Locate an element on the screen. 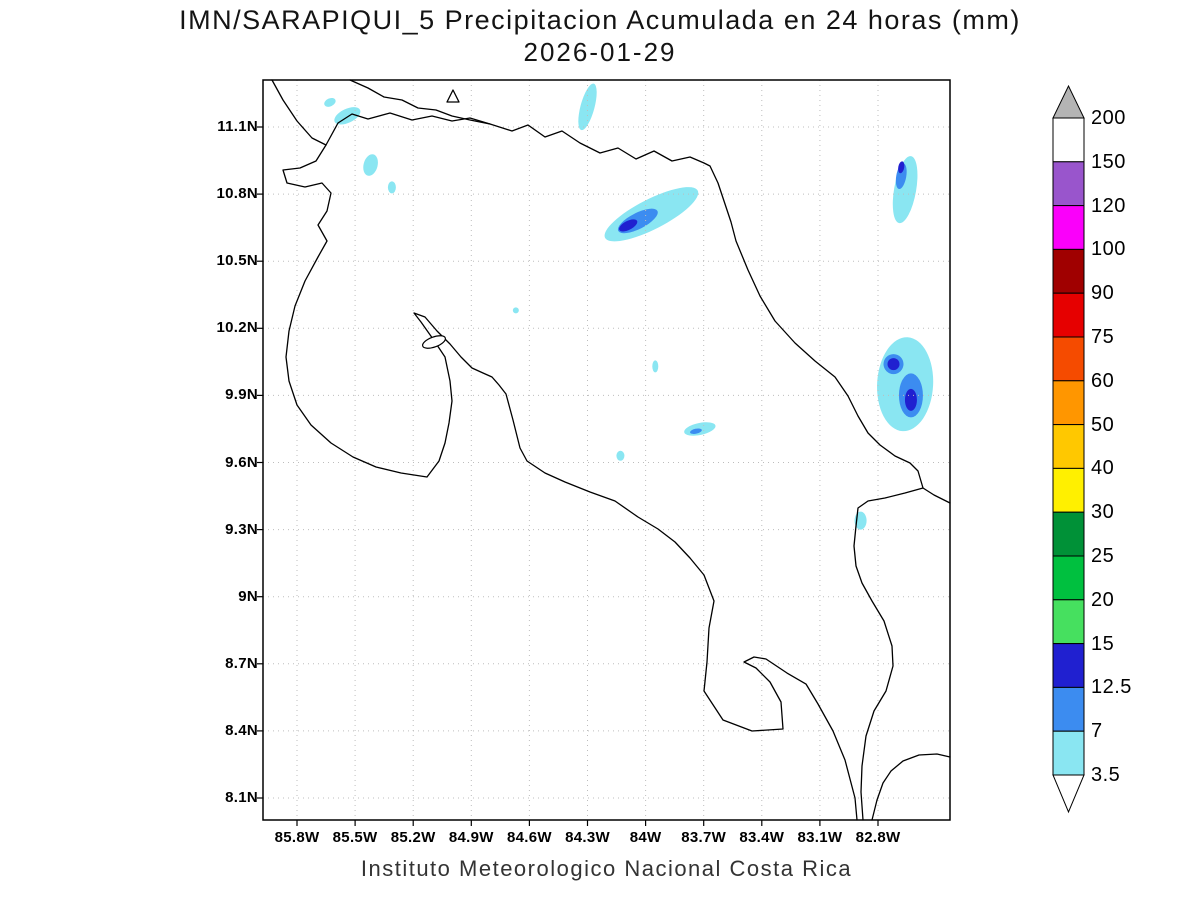 This screenshot has height=900, width=1200. colorbar-tick-label: 3.5 is located at coordinates (1106, 775).